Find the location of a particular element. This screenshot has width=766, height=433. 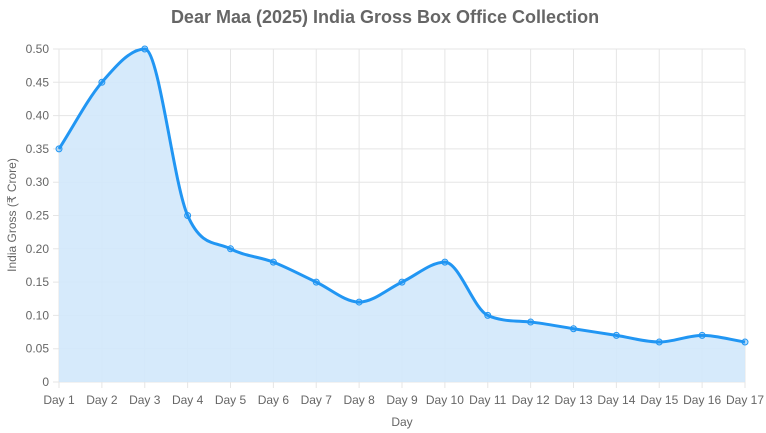

y-tick-label: 0.35 is located at coordinates (38, 149).